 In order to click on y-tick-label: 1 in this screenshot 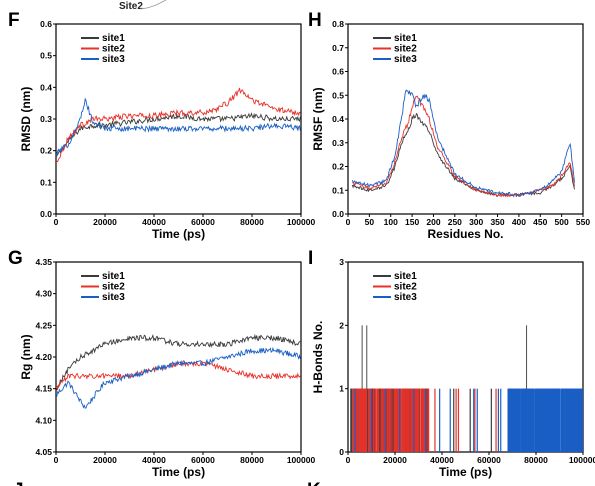, I will do `click(341, 389)`.